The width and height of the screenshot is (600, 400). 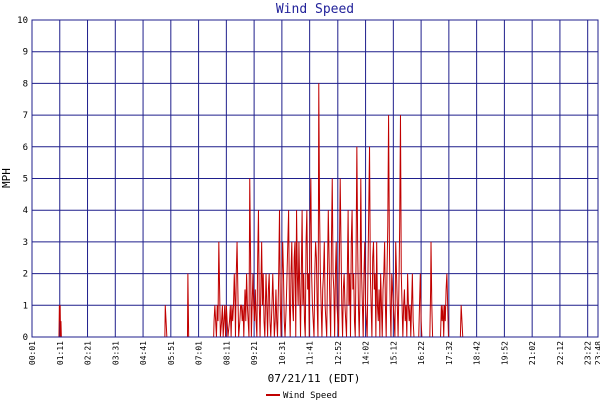 What do you see at coordinates (199, 353) in the screenshot?
I see `x-tick-label: 07:01` at bounding box center [199, 353].